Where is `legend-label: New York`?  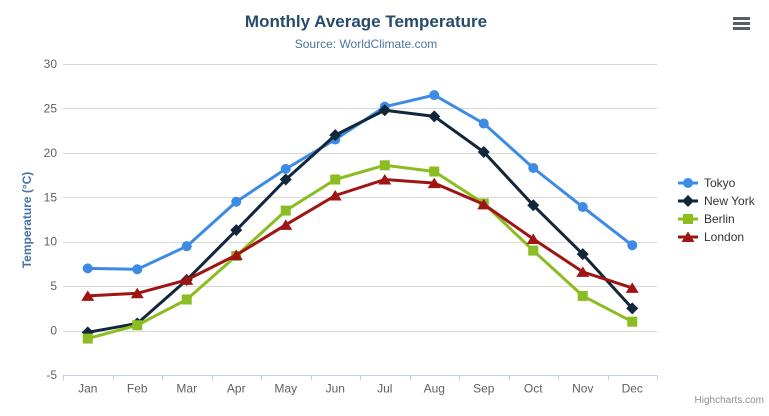 legend-label: New York is located at coordinates (729, 201).